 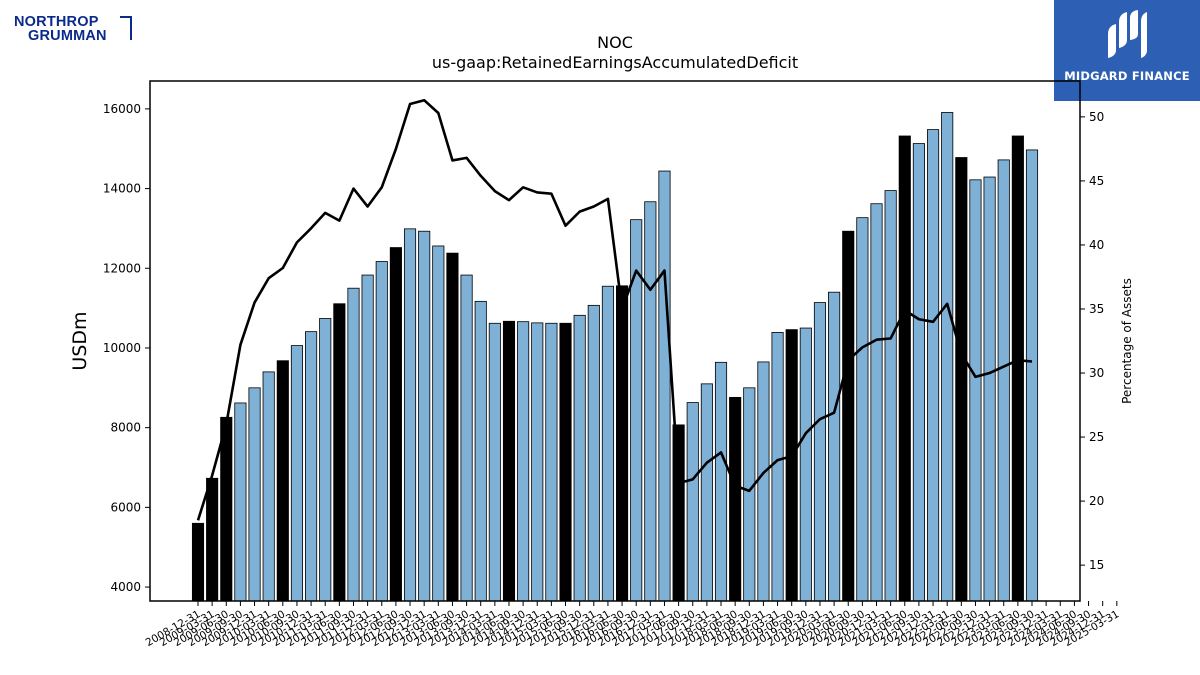 What do you see at coordinates (1096, 181) in the screenshot?
I see `y2-tick-label: 45` at bounding box center [1096, 181].